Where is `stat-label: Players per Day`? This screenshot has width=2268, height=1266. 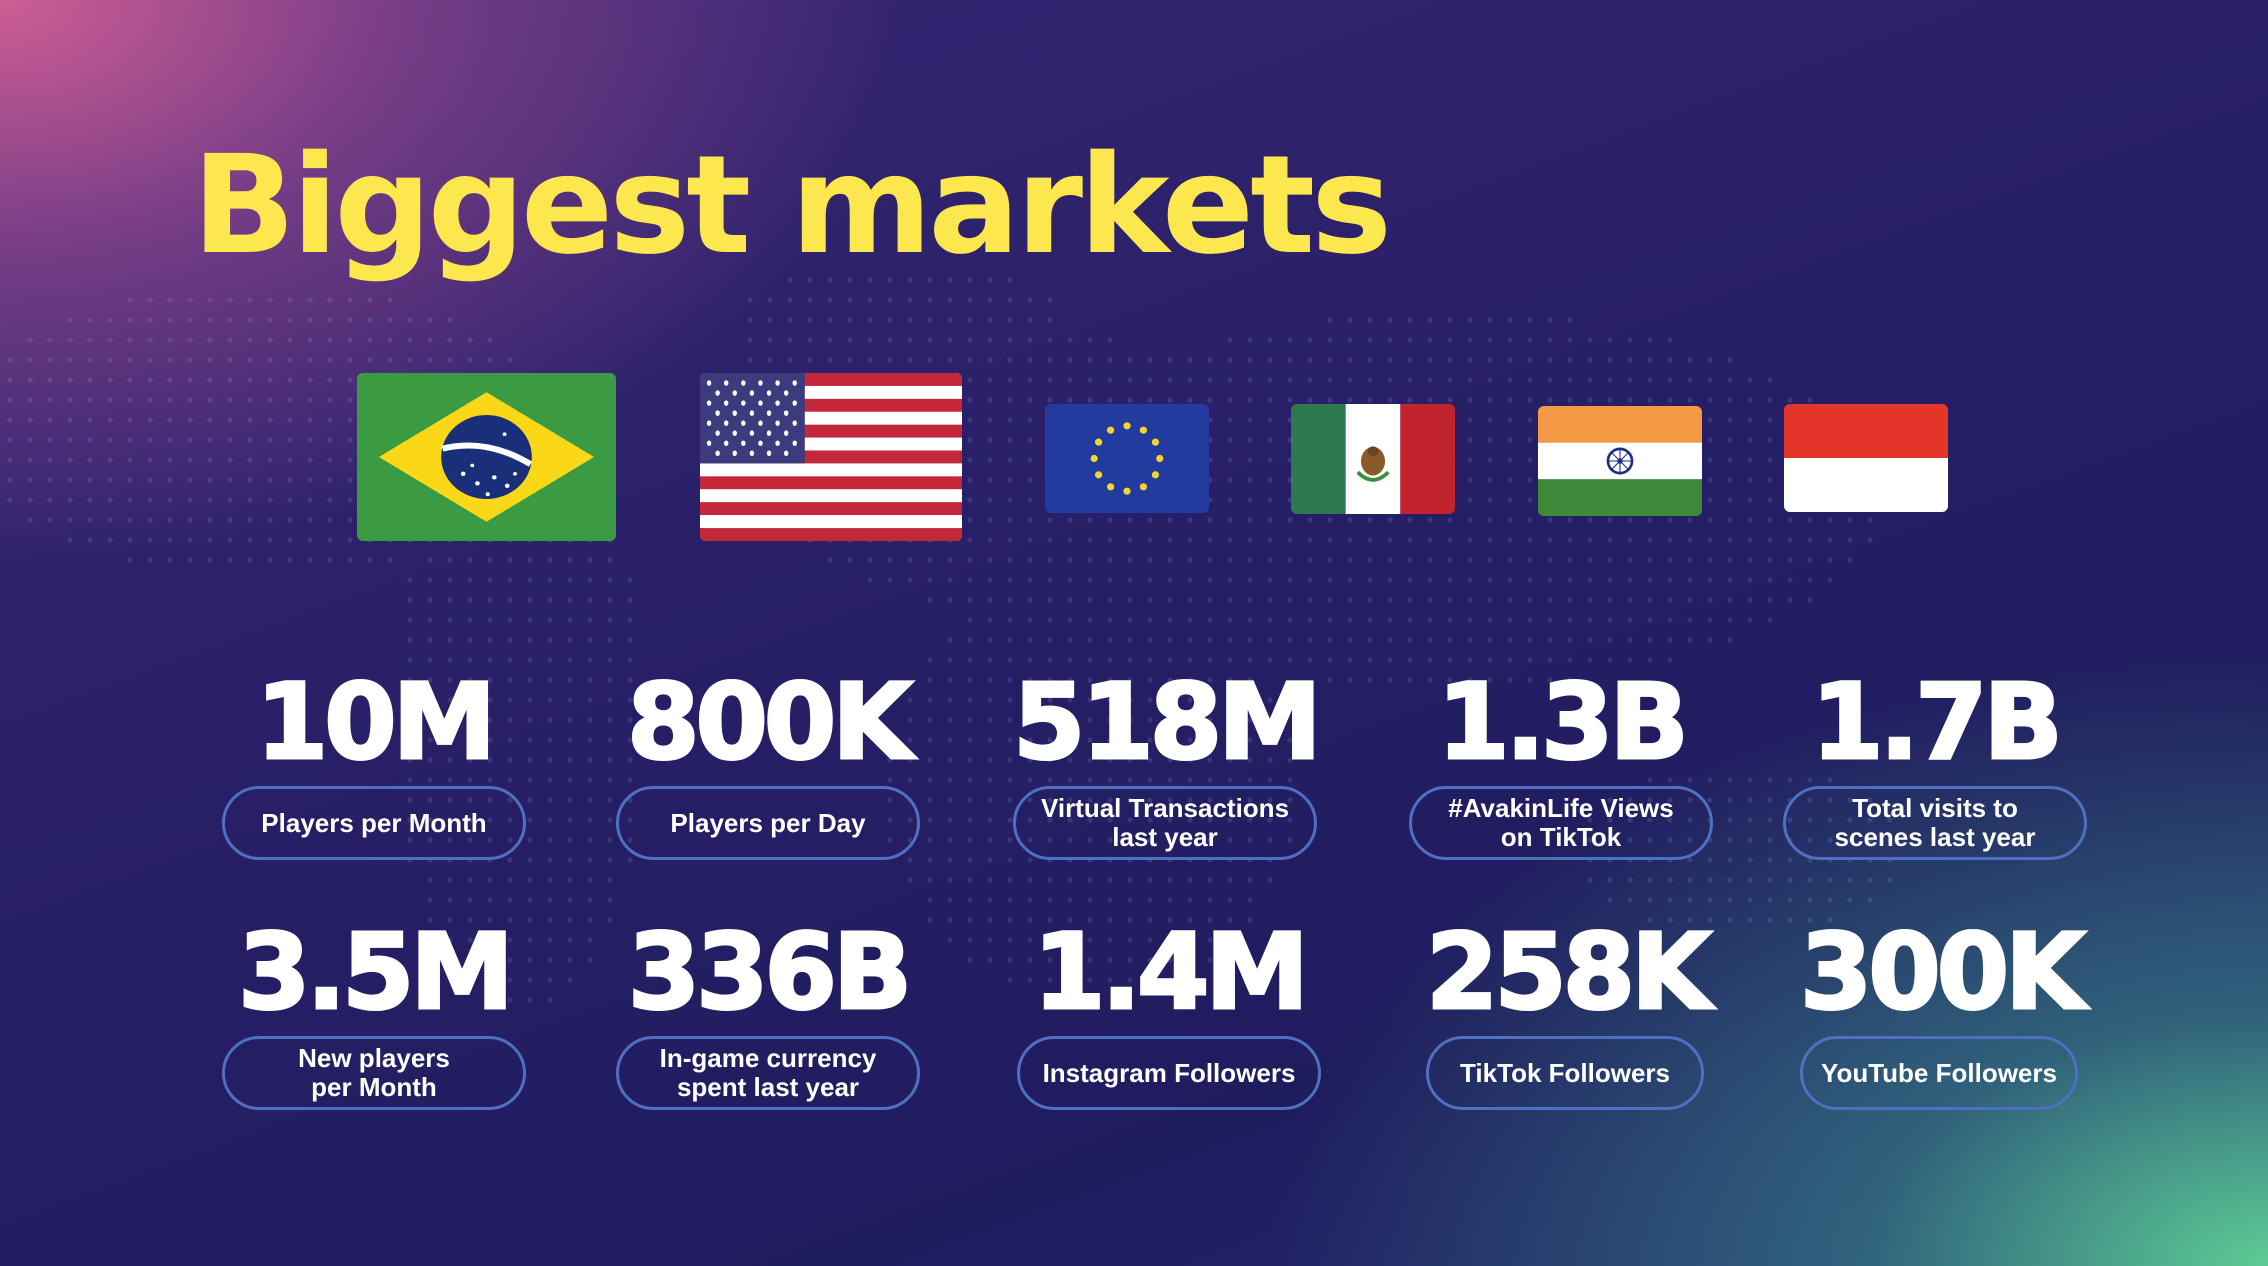
stat-label: Players per Day is located at coordinates (768, 823).